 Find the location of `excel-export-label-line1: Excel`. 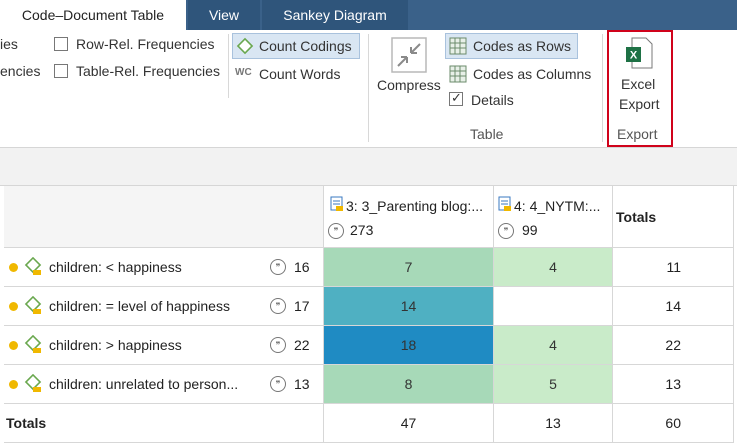

excel-export-label-line1: Excel is located at coordinates (638, 84).